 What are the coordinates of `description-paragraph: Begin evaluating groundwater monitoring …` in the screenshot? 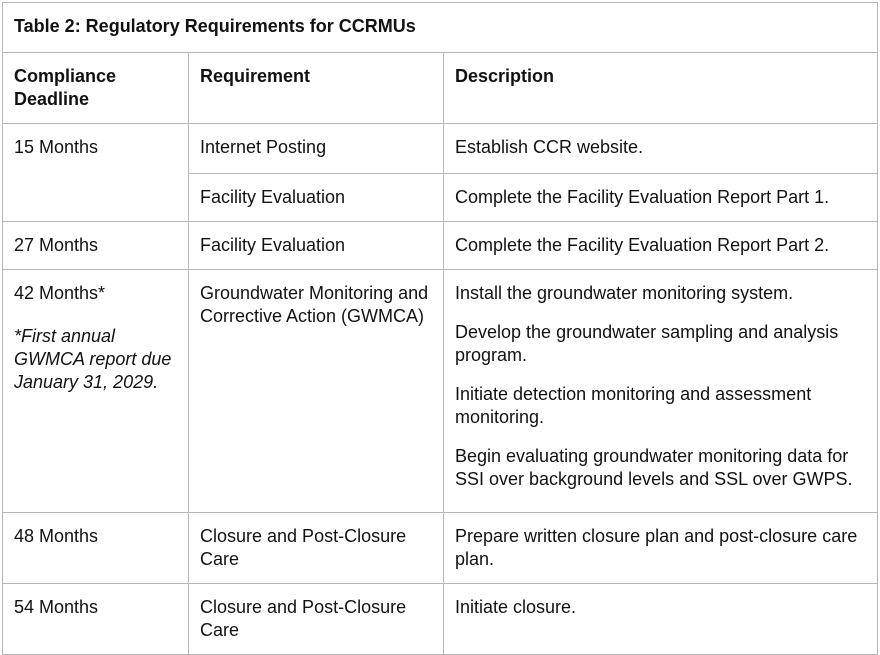 It's located at (654, 467).